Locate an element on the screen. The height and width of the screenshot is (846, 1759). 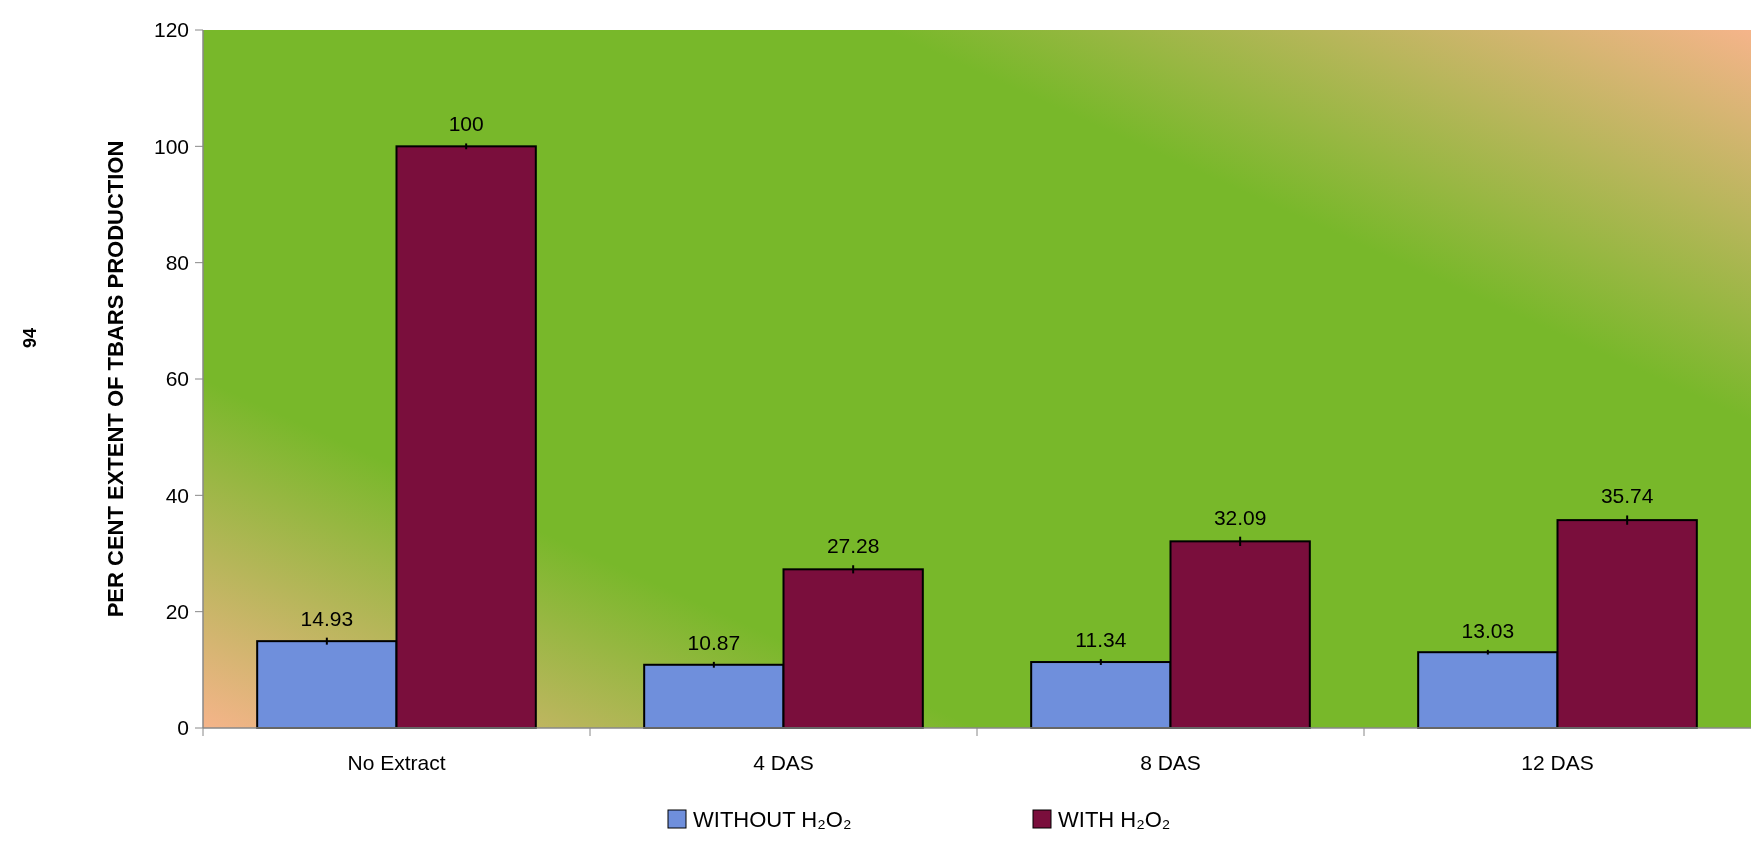
text: 94 is located at coordinates (30, 338).